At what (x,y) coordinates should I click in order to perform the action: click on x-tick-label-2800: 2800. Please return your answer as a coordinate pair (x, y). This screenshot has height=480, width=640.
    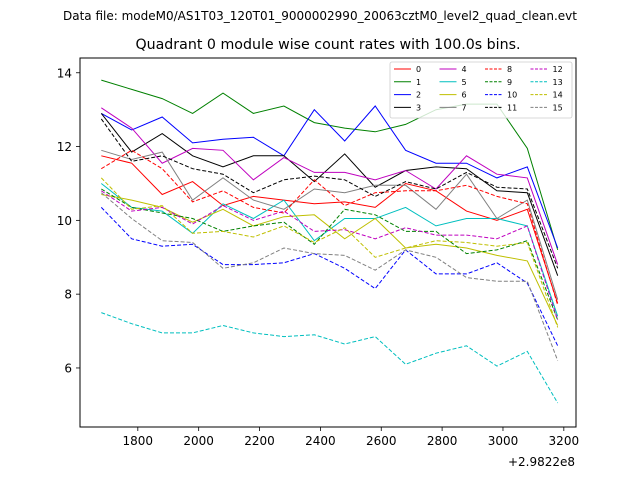
    Looking at the image, I should click on (442, 441).